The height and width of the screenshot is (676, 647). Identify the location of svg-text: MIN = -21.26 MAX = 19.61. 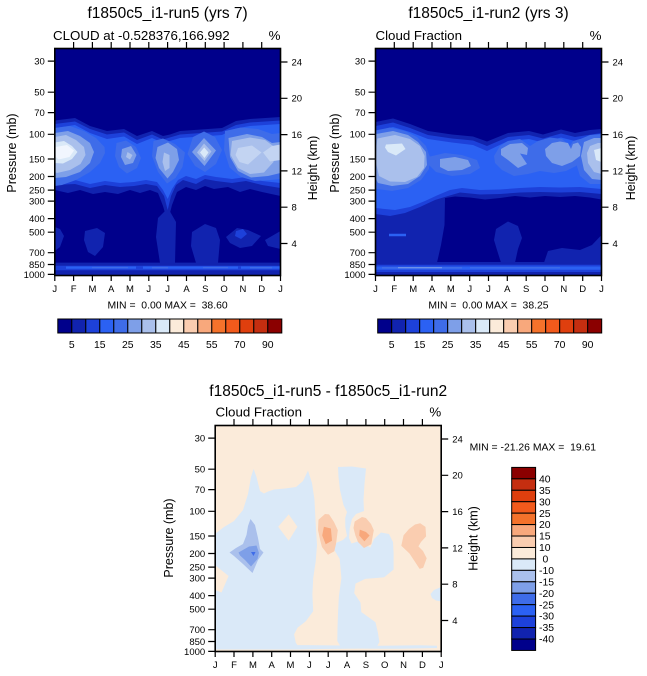
(533, 448).